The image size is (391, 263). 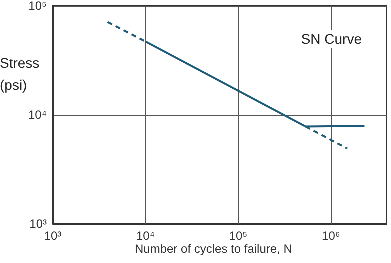 I want to click on y-axis-title: Stress (psi), so click(x=20, y=74).